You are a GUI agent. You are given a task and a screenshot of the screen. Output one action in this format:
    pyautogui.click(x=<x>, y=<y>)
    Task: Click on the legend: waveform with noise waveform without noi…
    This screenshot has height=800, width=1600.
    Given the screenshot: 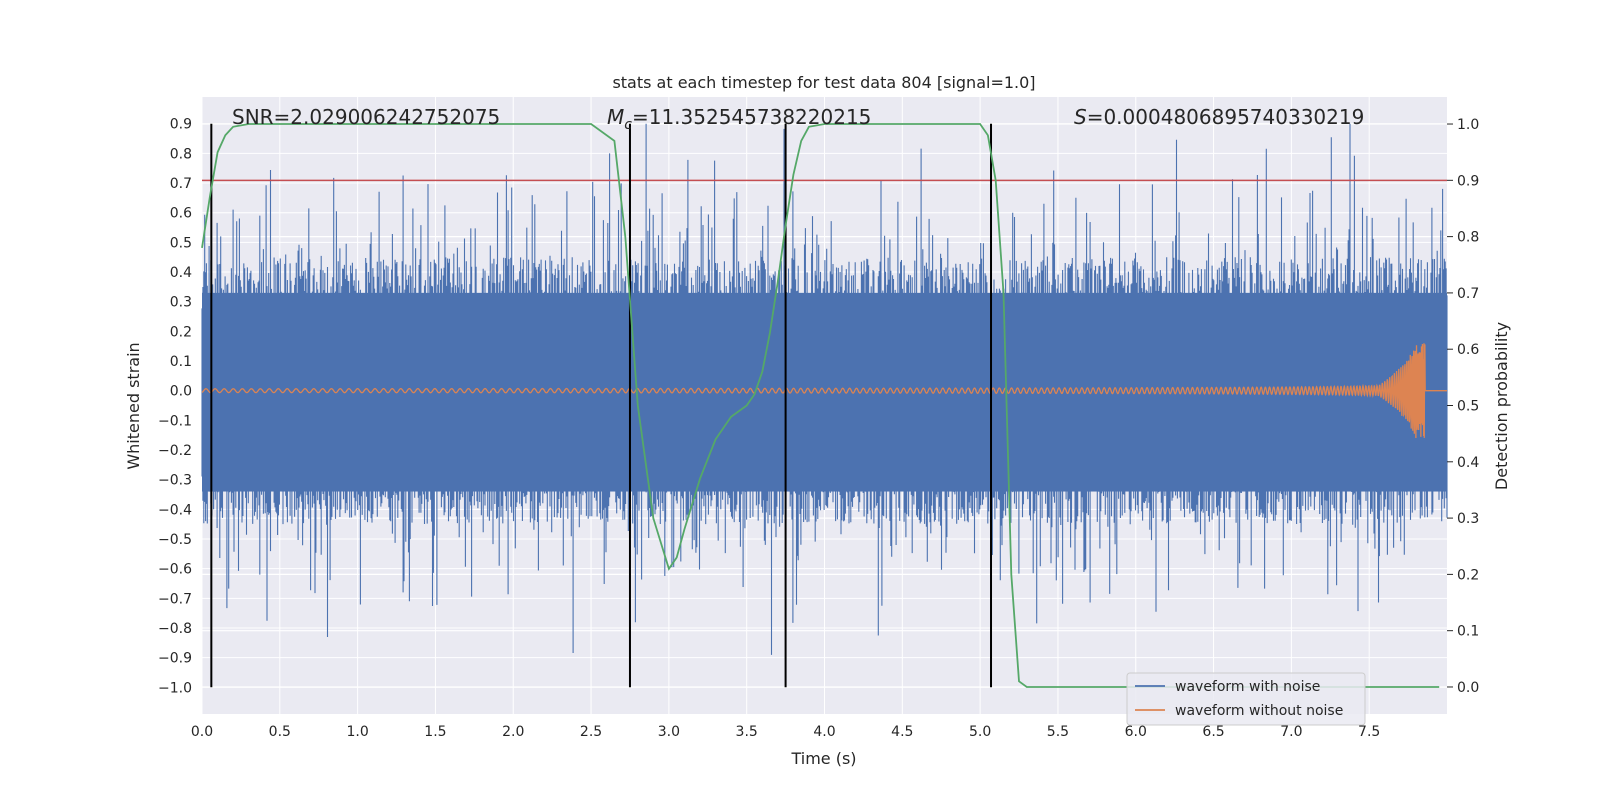 What is the action you would take?
    pyautogui.click(x=1246, y=699)
    